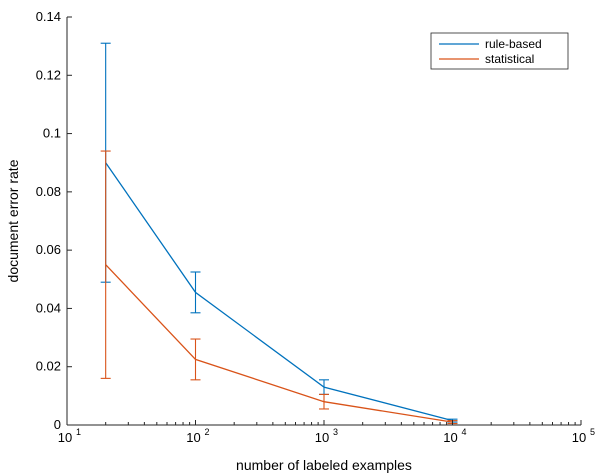 This screenshot has width=604, height=475. What do you see at coordinates (48, 249) in the screenshot?
I see `y-tick-label: 0.06` at bounding box center [48, 249].